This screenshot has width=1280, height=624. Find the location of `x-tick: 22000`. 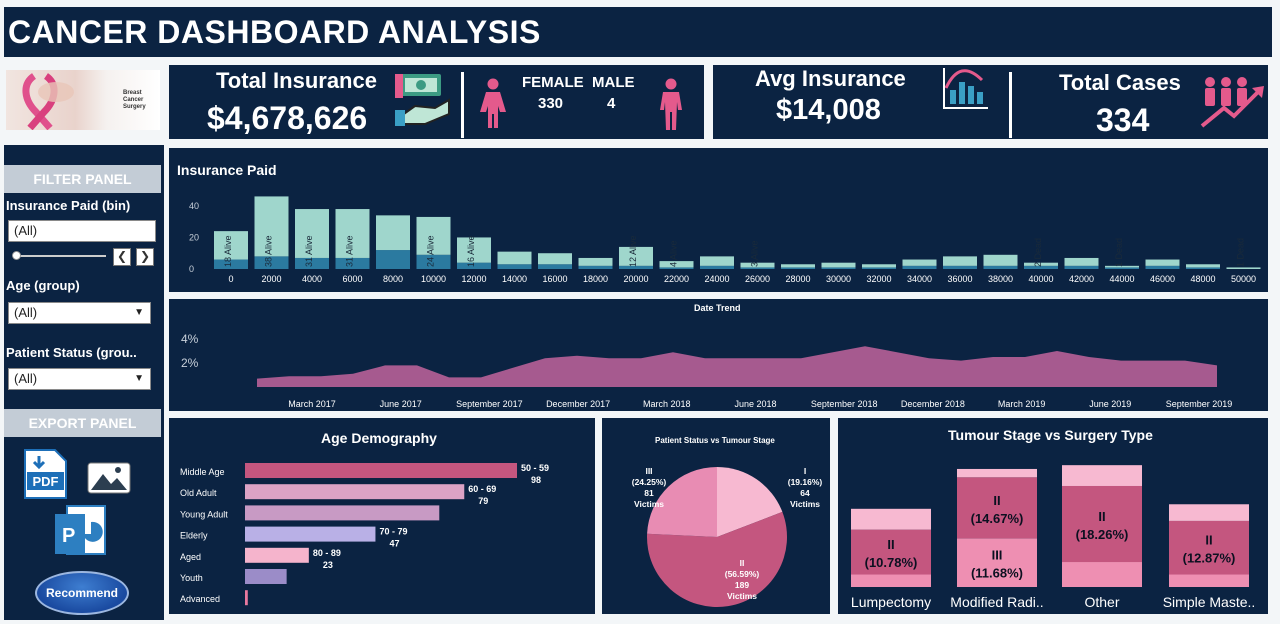

x-tick: 22000 is located at coordinates (676, 279).